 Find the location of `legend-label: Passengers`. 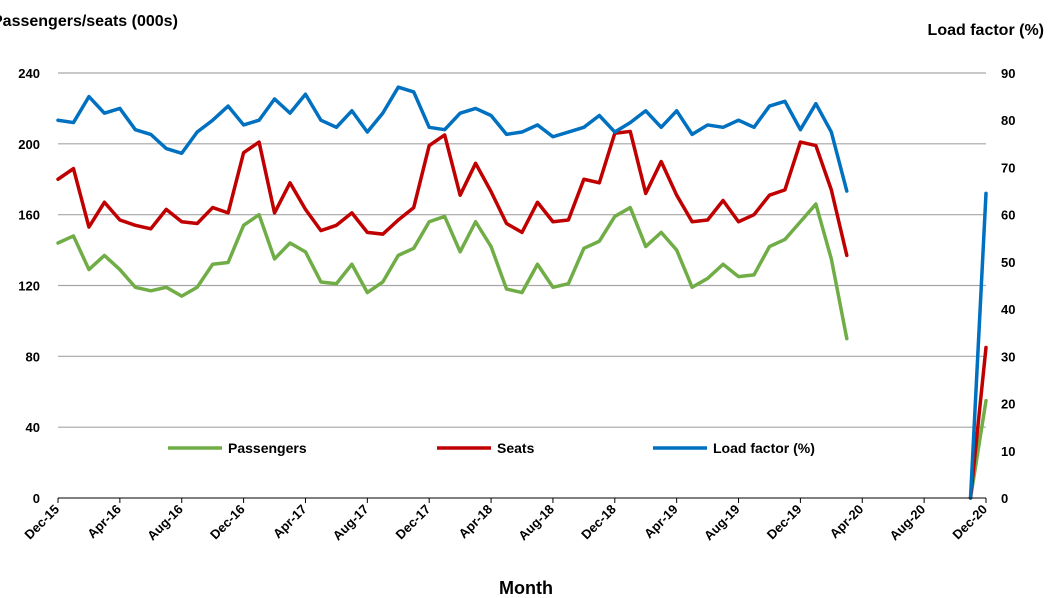

legend-label: Passengers is located at coordinates (267, 448).